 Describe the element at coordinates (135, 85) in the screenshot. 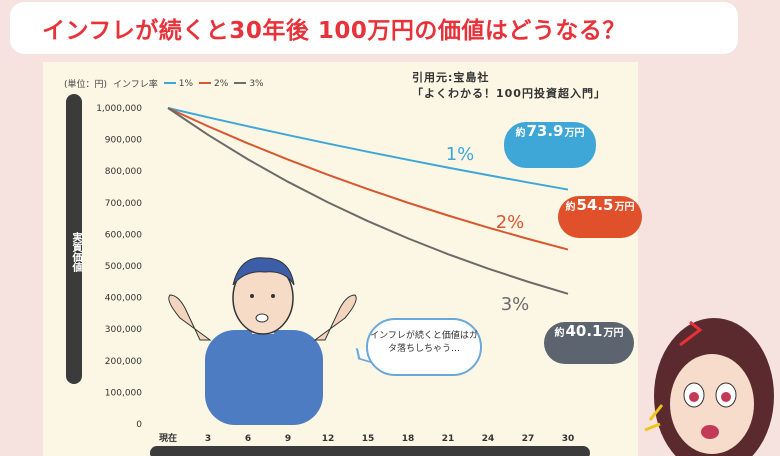

I see `legend-label: インフレ率` at that location.